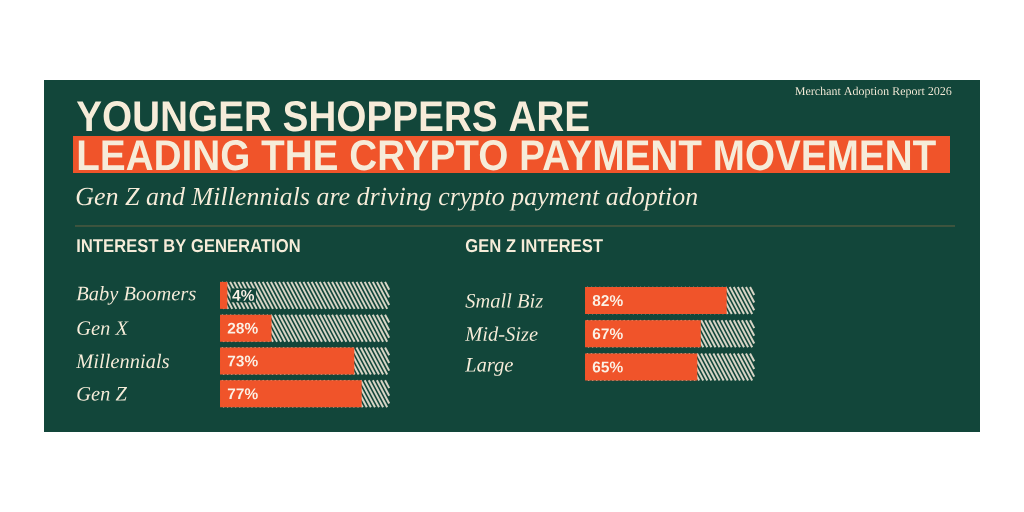 The width and height of the screenshot is (1024, 512). Describe the element at coordinates (504, 300) in the screenshot. I see `y-tick-label: Small Biz` at that location.